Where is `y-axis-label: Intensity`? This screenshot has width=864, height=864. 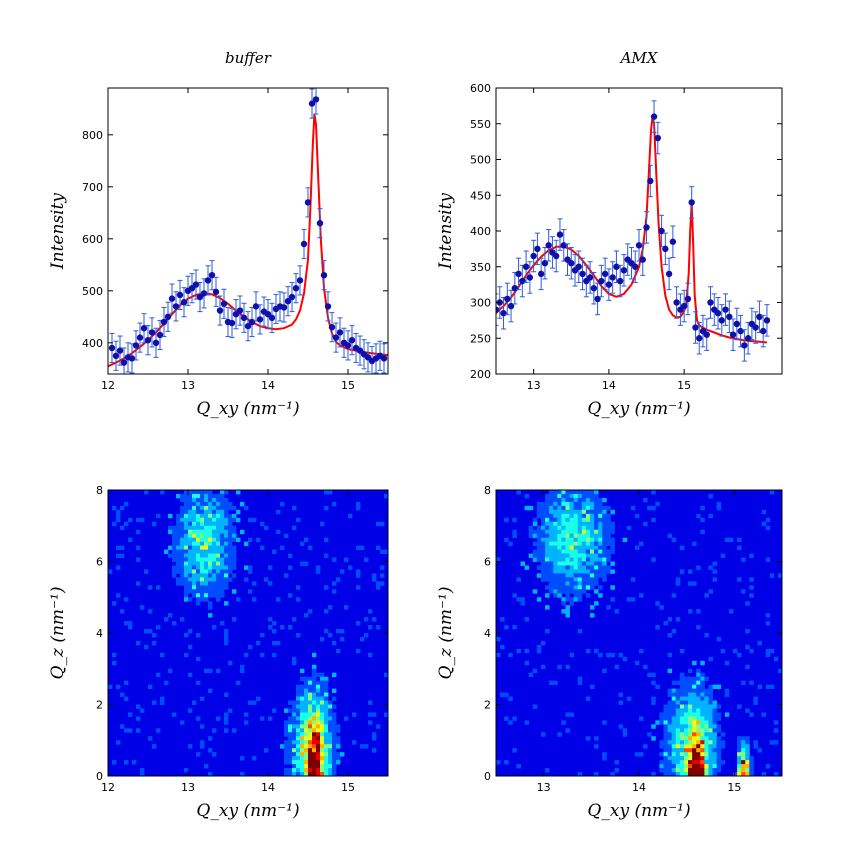
y-axis-label: Intensity is located at coordinates (58, 231).